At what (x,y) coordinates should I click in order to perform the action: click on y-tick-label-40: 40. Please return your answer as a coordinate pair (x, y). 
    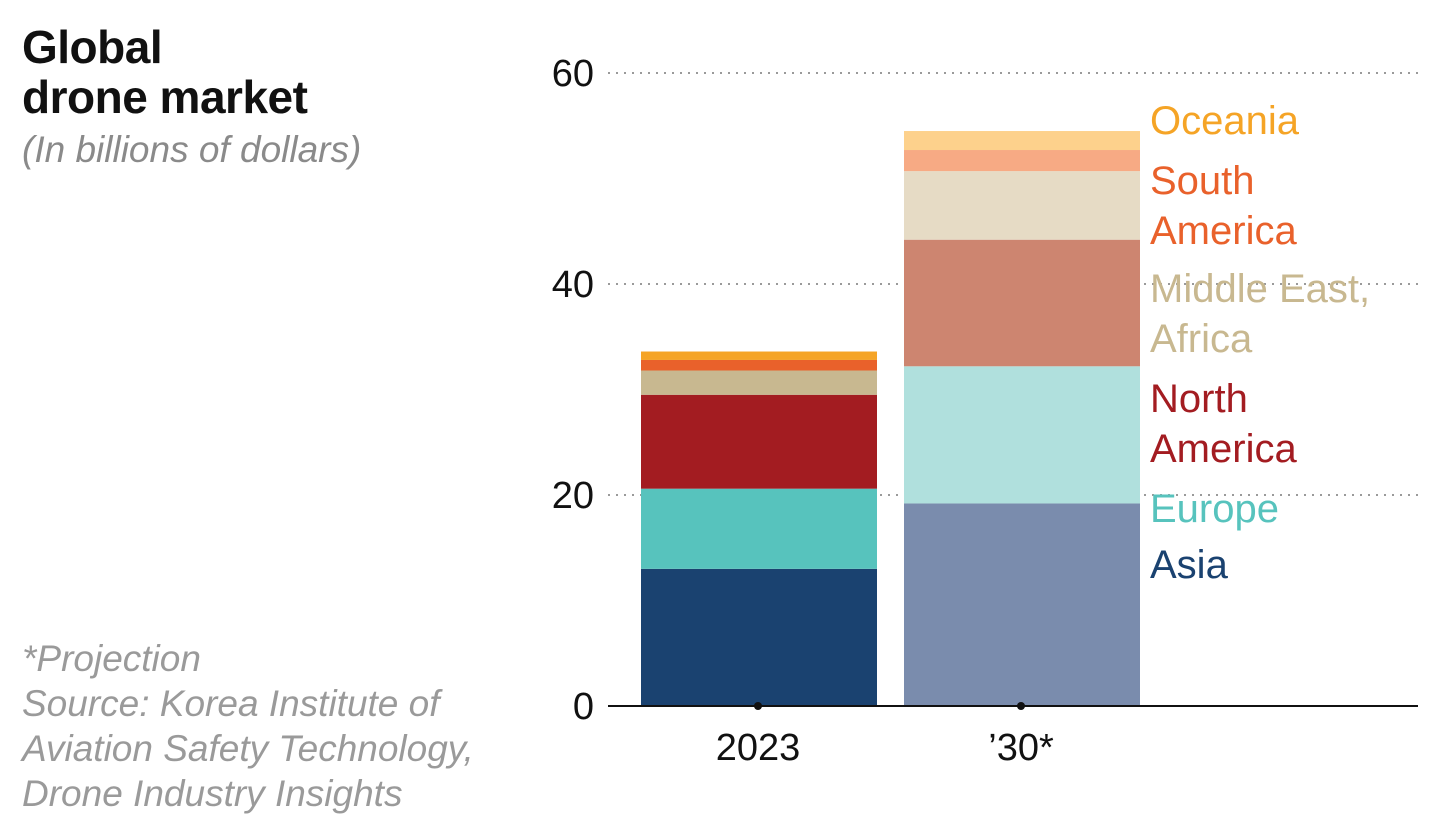
    Looking at the image, I should click on (573, 285).